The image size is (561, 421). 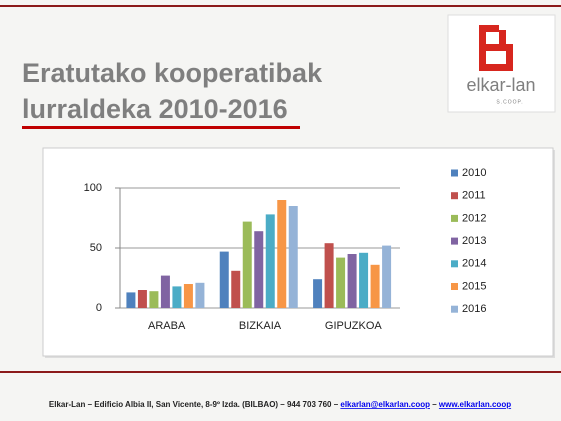 I want to click on logo-box, so click(x=501, y=63).